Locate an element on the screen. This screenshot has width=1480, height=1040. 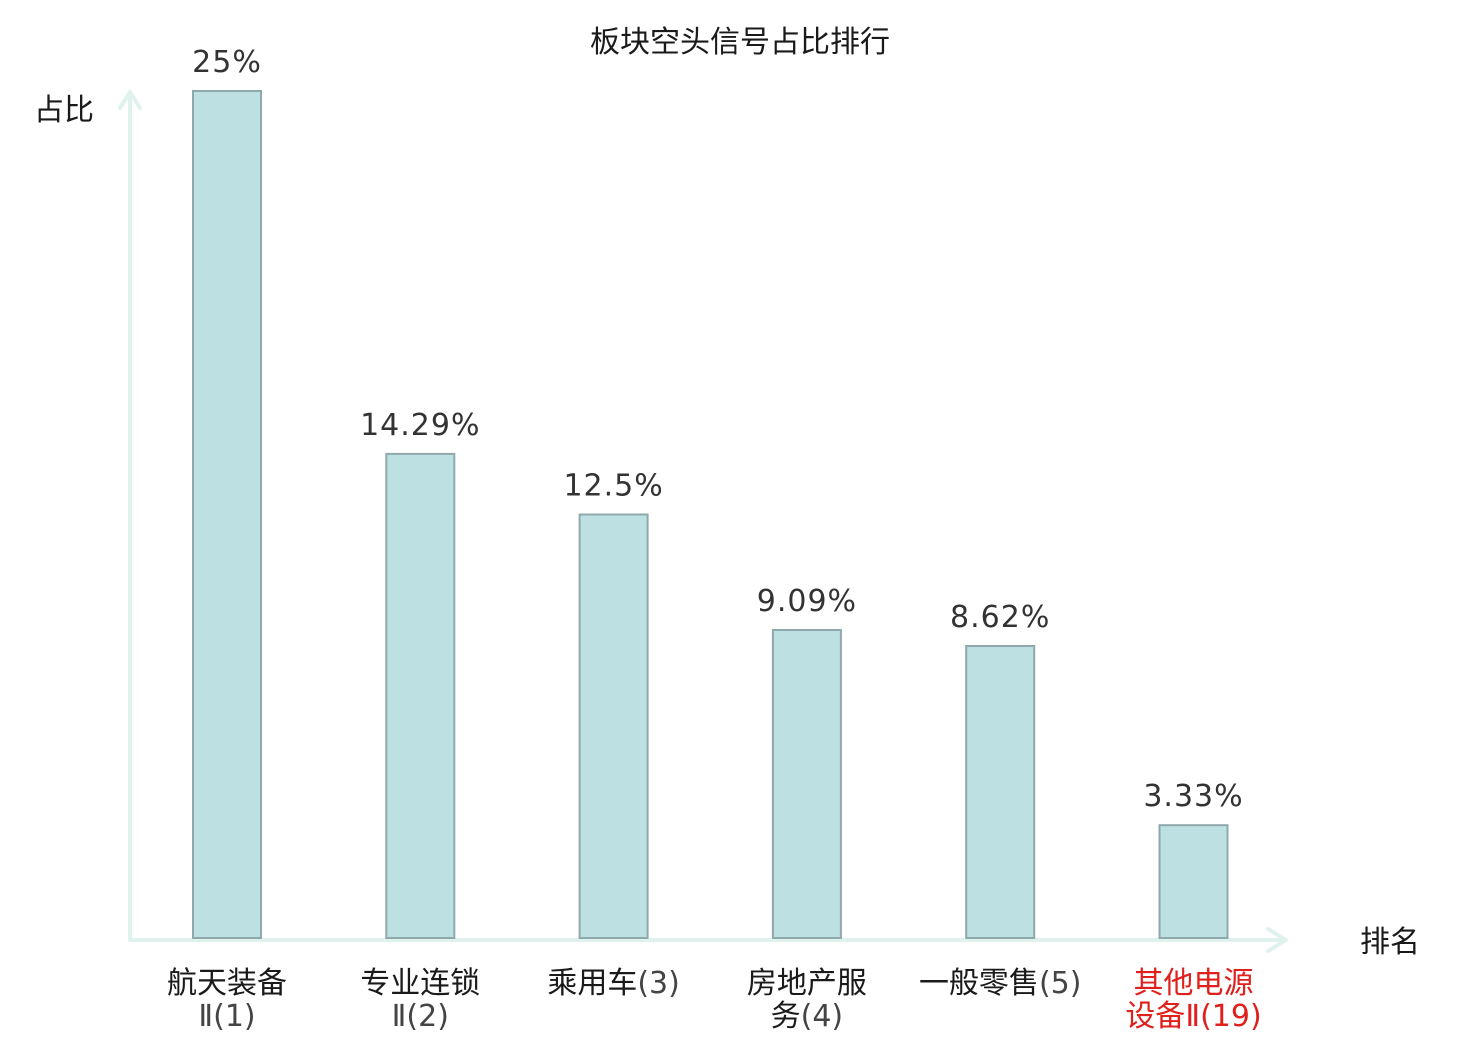
data-label: 8.62% is located at coordinates (1000, 617).